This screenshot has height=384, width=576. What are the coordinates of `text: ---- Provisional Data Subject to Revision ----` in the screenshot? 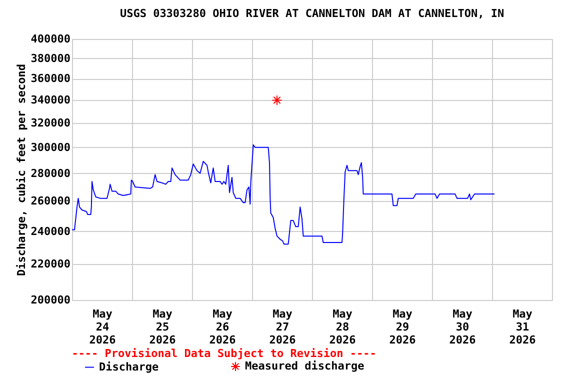 It's located at (224, 353).